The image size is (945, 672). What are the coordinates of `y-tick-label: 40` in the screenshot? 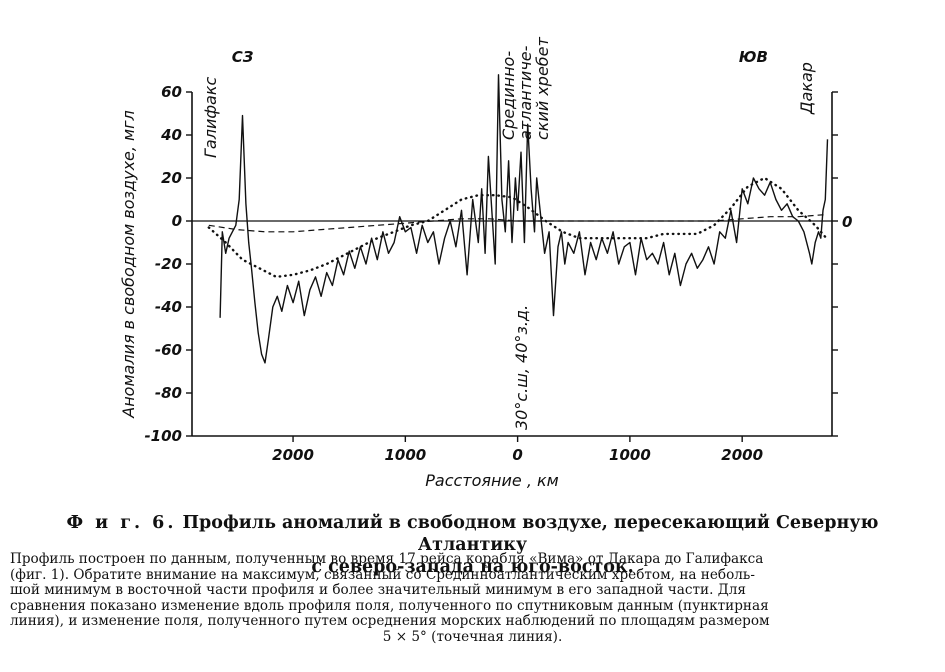 It's located at (171, 135).